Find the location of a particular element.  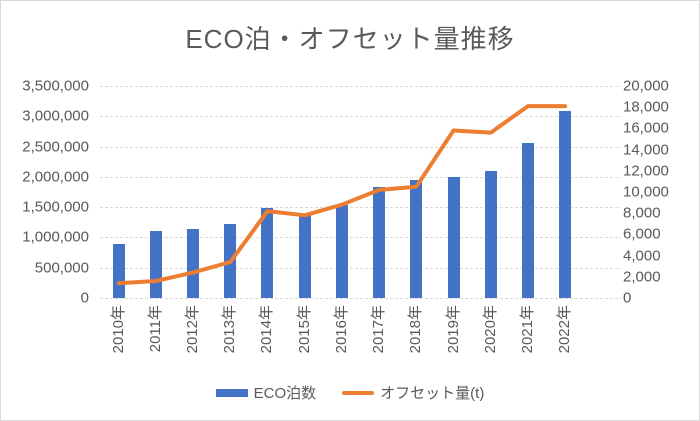

left-axis-tick-label: 3,500,000 is located at coordinates (55, 86).